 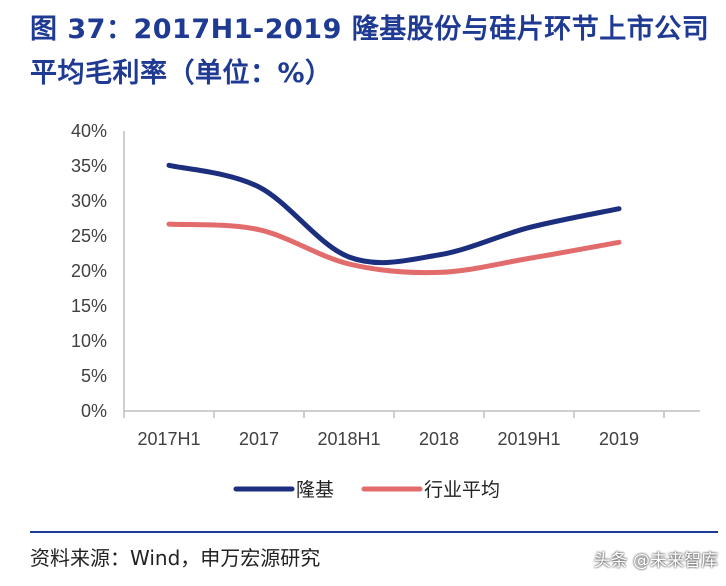 I want to click on y-axis-ticks: 0% 5% 10% 15% 20% 25% 30% 35% 40%, so click(x=89, y=271).